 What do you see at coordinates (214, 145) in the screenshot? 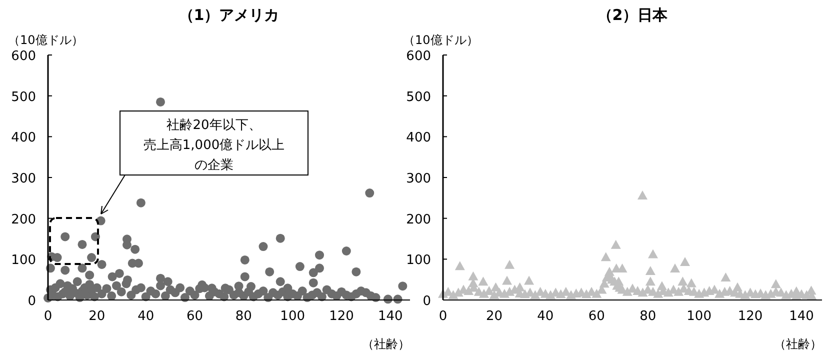
I see `annotation: 社齢20年以下、売上高1,000億ドル以上の企業` at bounding box center [214, 145].